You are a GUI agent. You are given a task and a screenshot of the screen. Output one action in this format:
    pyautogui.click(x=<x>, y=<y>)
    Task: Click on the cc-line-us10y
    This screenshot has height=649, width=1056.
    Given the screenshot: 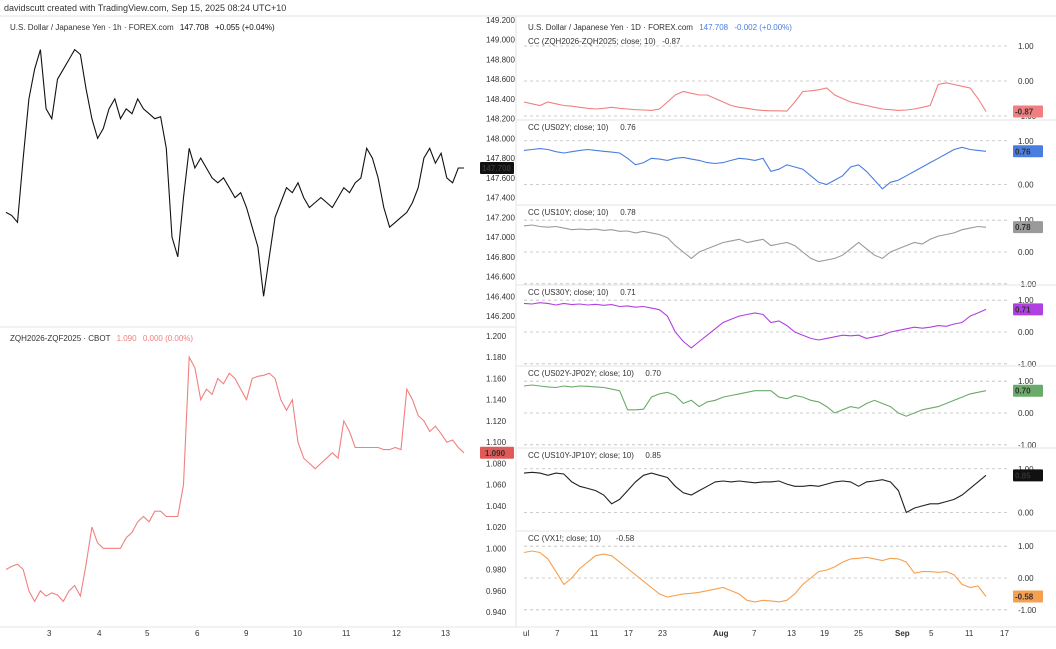 What is the action you would take?
    pyautogui.click(x=755, y=243)
    